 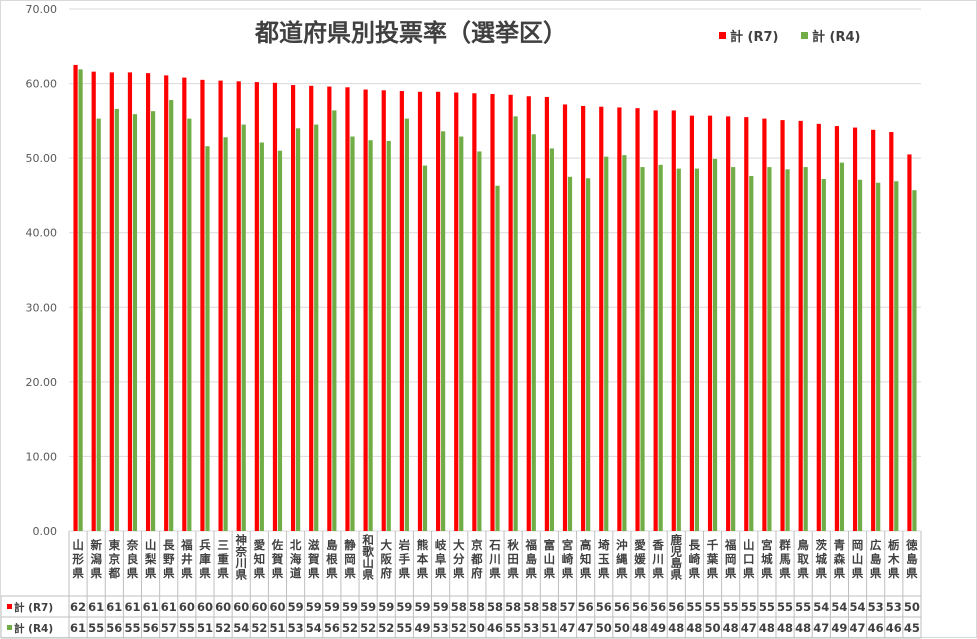 I want to click on table-value: 60, so click(x=187, y=607).